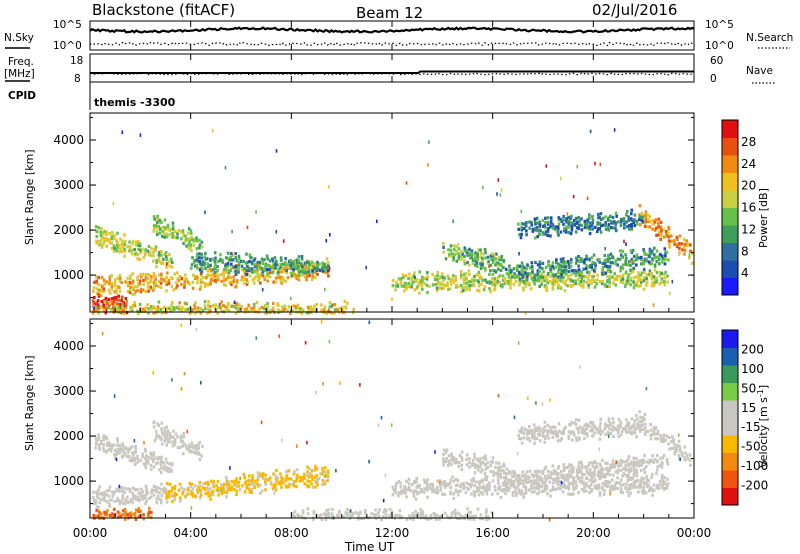 Image resolution: width=800 pixels, height=554 pixels. What do you see at coordinates (135, 102) in the screenshot?
I see `cpid-text: themis -3300` at bounding box center [135, 102].